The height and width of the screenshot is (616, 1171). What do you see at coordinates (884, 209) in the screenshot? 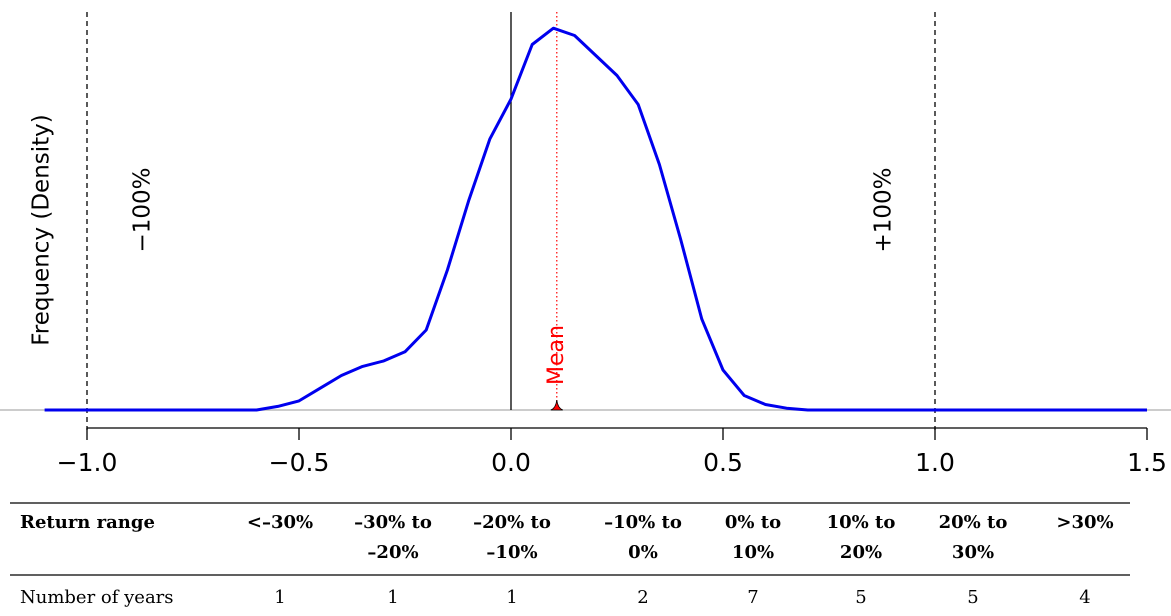
I see `reference-label: +100%` at bounding box center [884, 209].